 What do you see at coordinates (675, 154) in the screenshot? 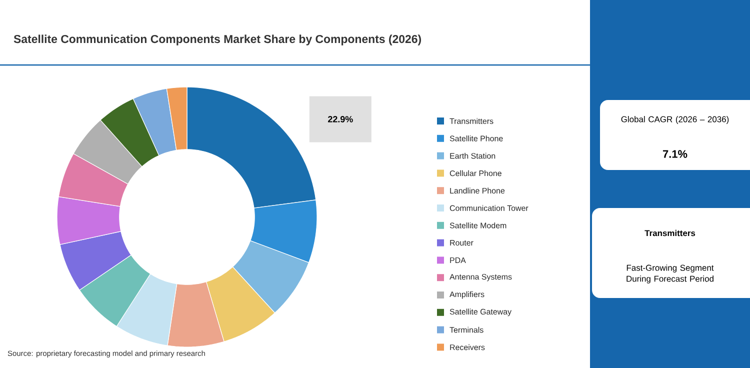
I see `text: 7.1%` at bounding box center [675, 154].